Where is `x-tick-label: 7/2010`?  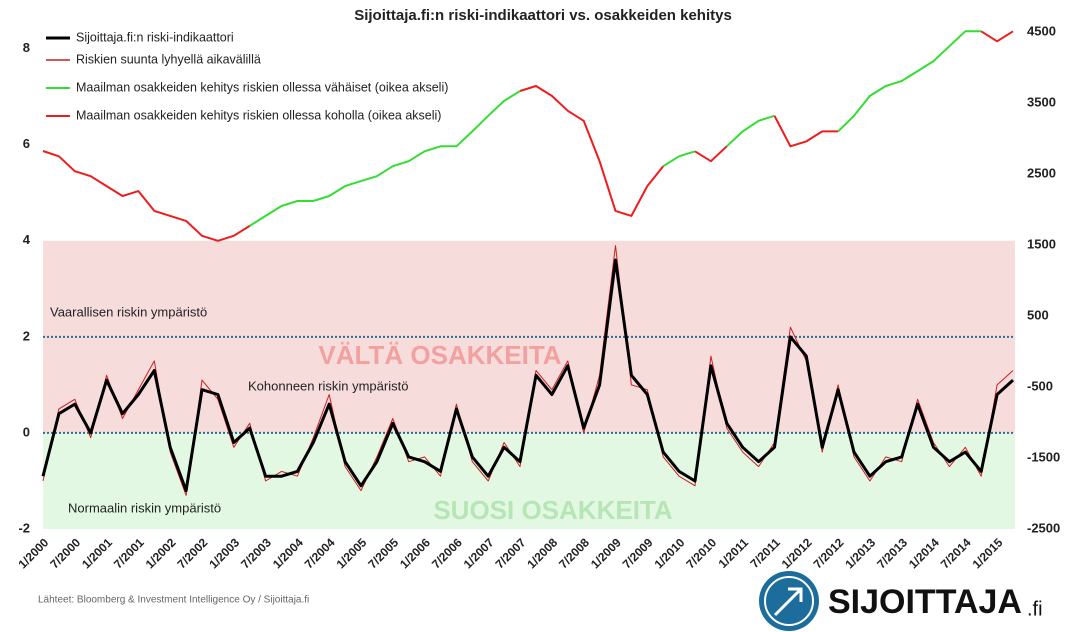
x-tick-label: 7/2010 is located at coordinates (701, 553).